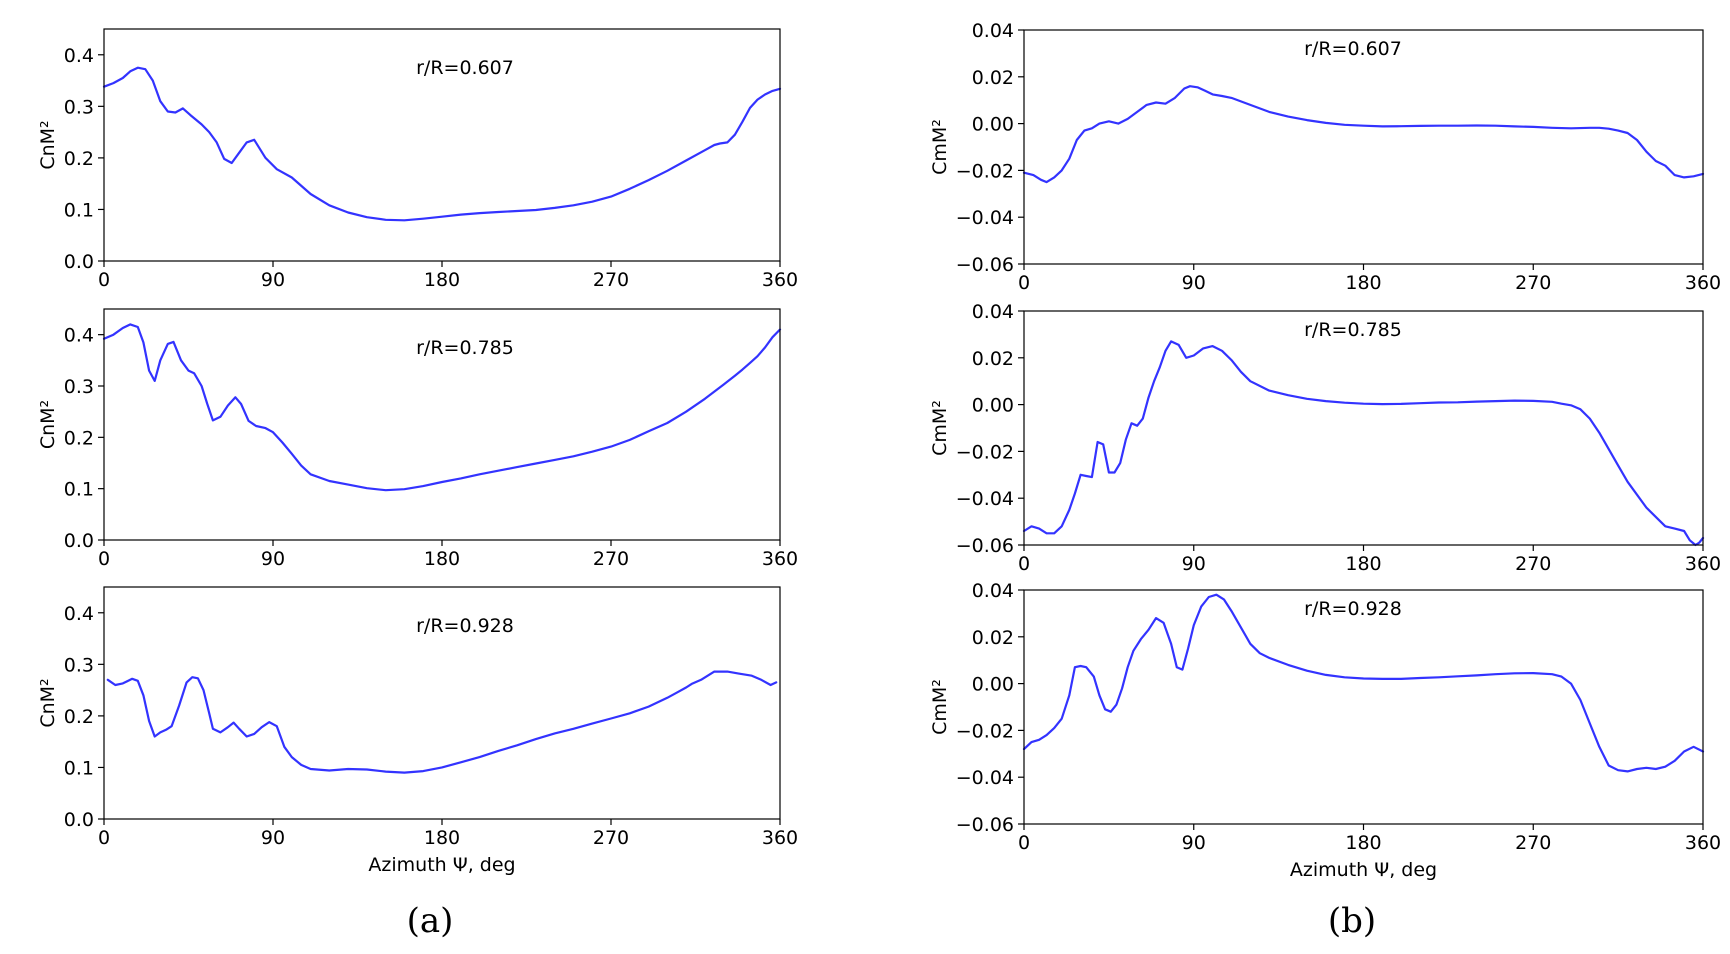 Image resolution: width=1730 pixels, height=954 pixels. I want to click on sublabel-b: (b), so click(1352, 921).